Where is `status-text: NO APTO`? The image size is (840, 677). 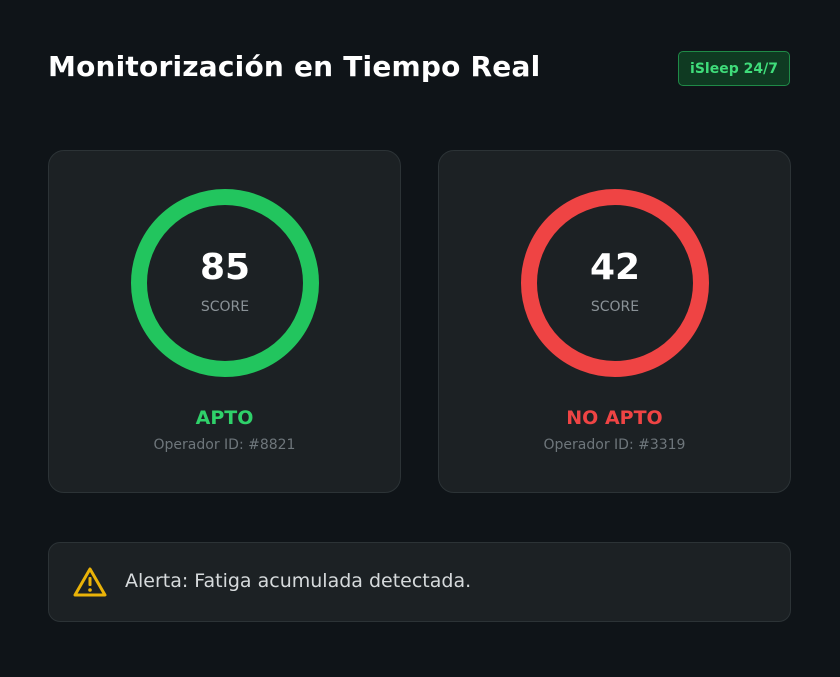
status-text: NO APTO is located at coordinates (614, 418).